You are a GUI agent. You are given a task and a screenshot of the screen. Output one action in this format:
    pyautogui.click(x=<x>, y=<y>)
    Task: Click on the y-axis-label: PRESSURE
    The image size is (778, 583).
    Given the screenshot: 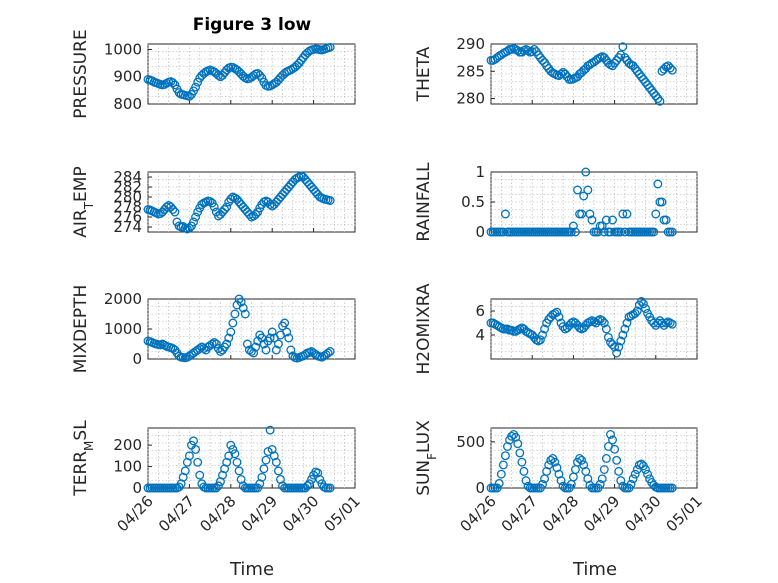 What is the action you would take?
    pyautogui.click(x=81, y=73)
    